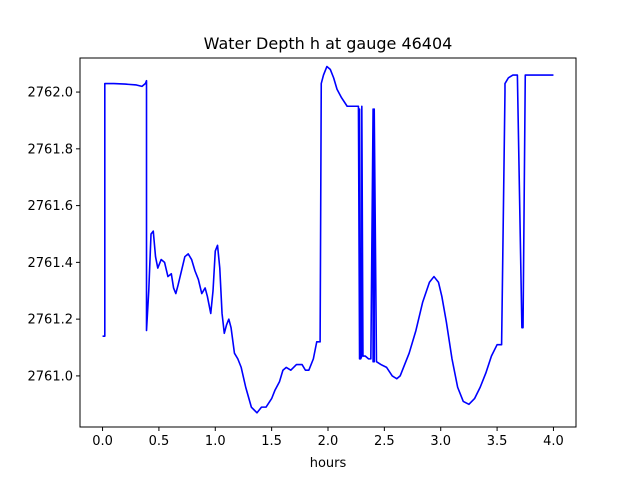 Image resolution: width=640 pixels, height=480 pixels. I want to click on x-tick-label: 0.5, so click(159, 441).